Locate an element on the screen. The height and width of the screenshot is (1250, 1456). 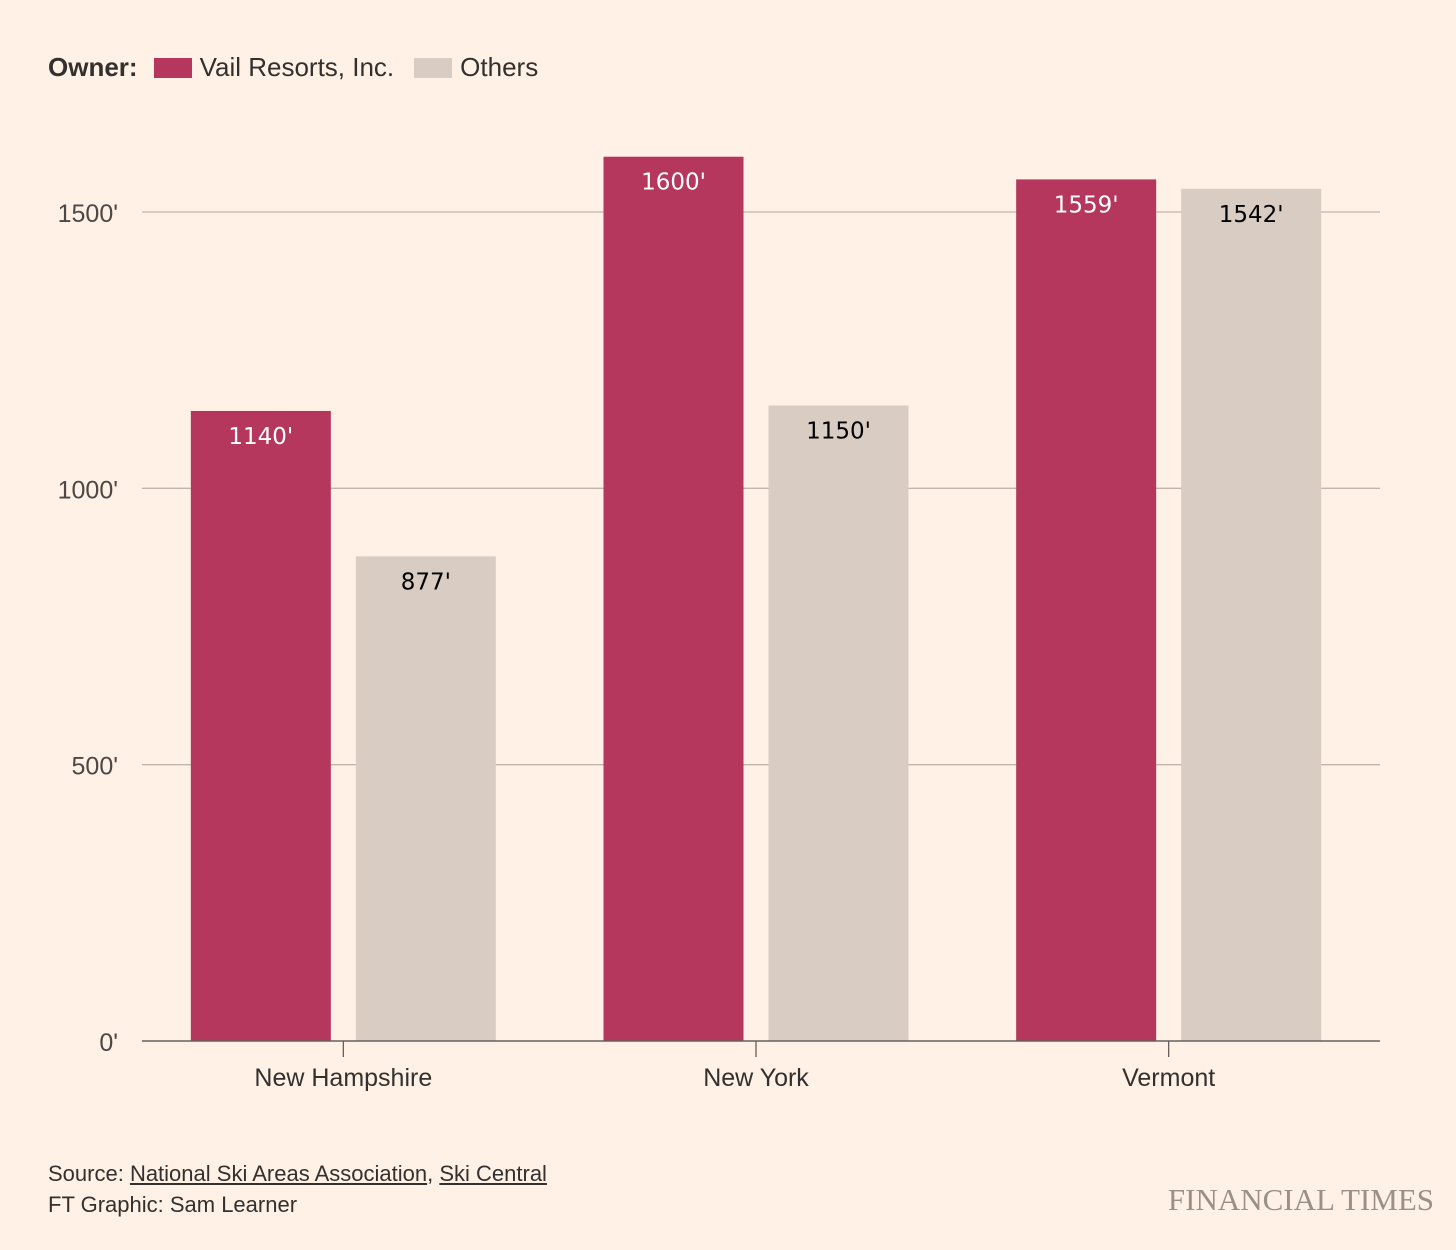
legend-label: Others is located at coordinates (499, 67).